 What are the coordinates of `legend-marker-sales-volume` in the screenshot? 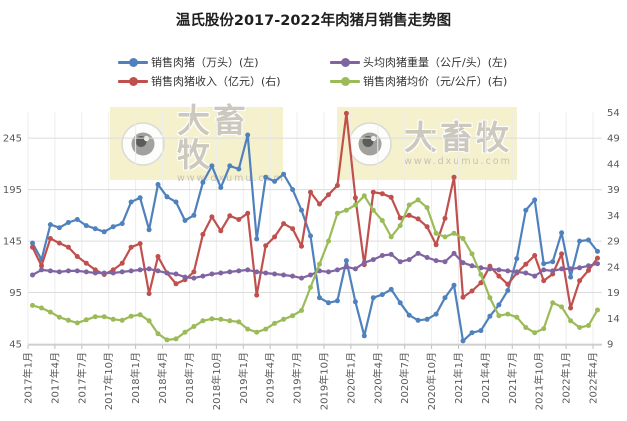 It's located at (133, 62).